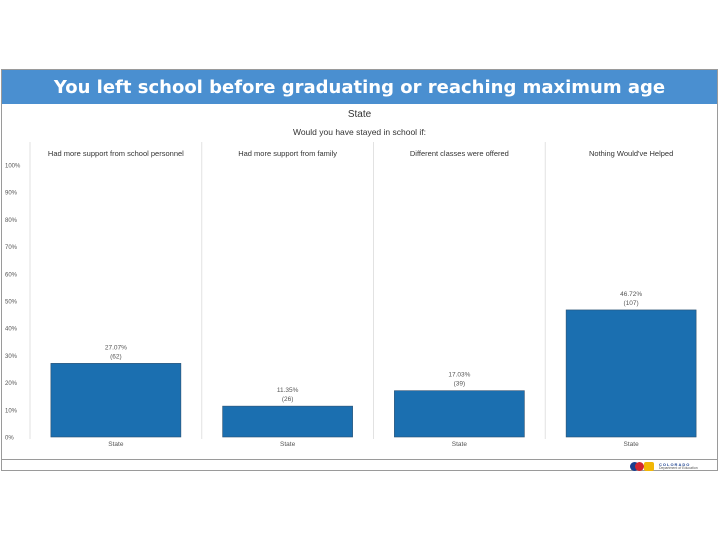  I want to click on bar-count-label: (62), so click(116, 356).